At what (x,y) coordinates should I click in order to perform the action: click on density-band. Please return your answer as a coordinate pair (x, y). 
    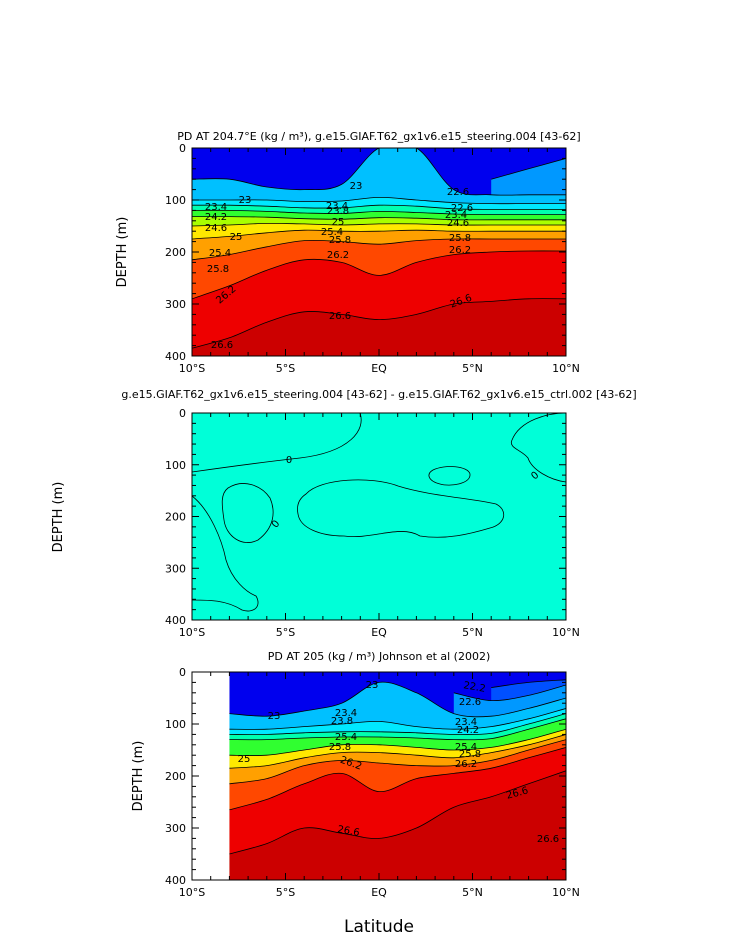
    Looking at the image, I should click on (379, 327).